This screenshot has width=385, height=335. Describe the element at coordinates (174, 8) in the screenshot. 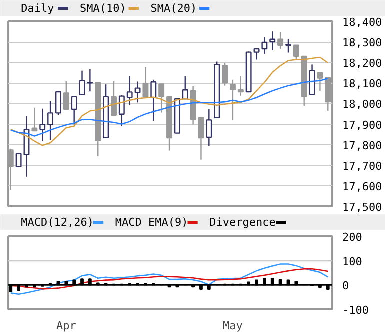

I see `legend-label: SMA(20)` at that location.